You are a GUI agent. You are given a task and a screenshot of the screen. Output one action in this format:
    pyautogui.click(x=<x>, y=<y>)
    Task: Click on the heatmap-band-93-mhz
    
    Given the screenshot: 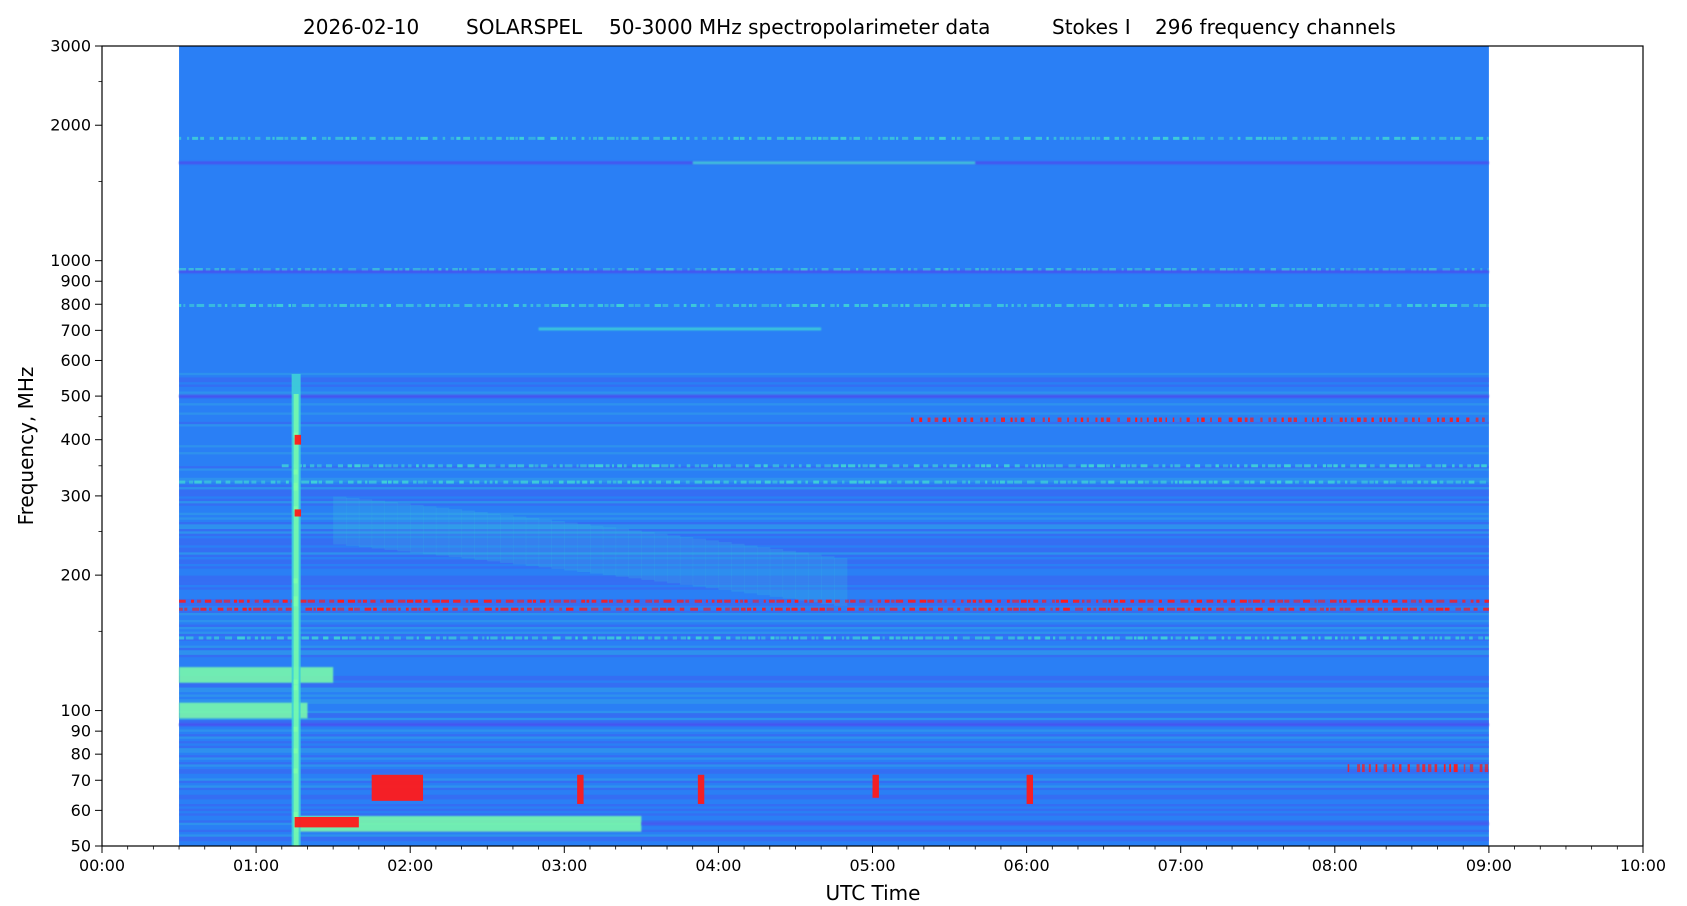 What is the action you would take?
    pyautogui.click(x=834, y=725)
    